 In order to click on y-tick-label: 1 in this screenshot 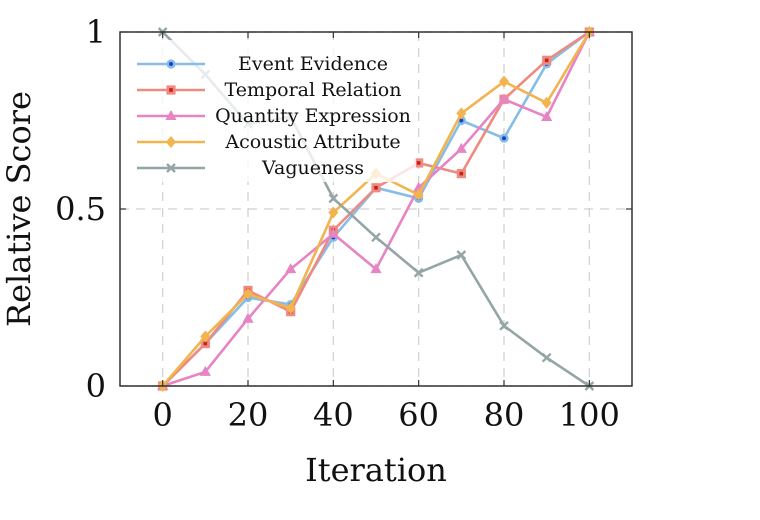, I will do `click(96, 32)`.